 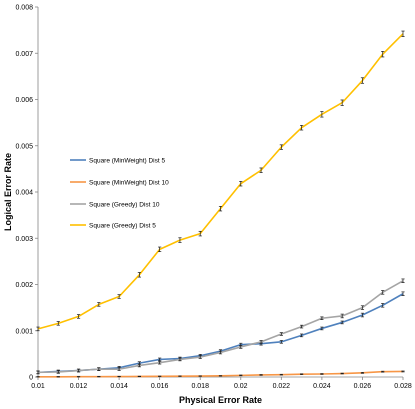 What do you see at coordinates (24, 239) in the screenshot?
I see `y-tick-label: 0.003` at bounding box center [24, 239].